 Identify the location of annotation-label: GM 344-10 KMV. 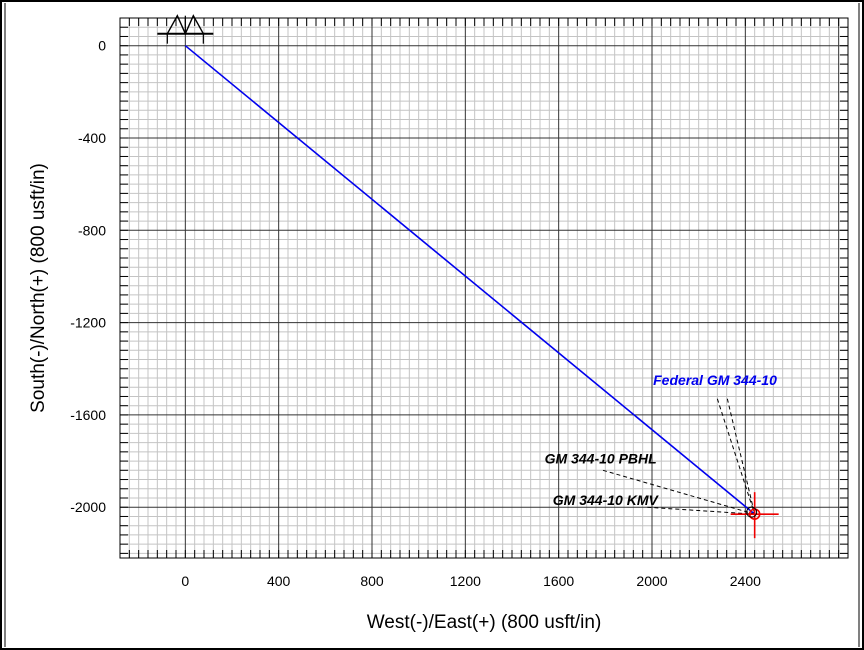
(606, 500).